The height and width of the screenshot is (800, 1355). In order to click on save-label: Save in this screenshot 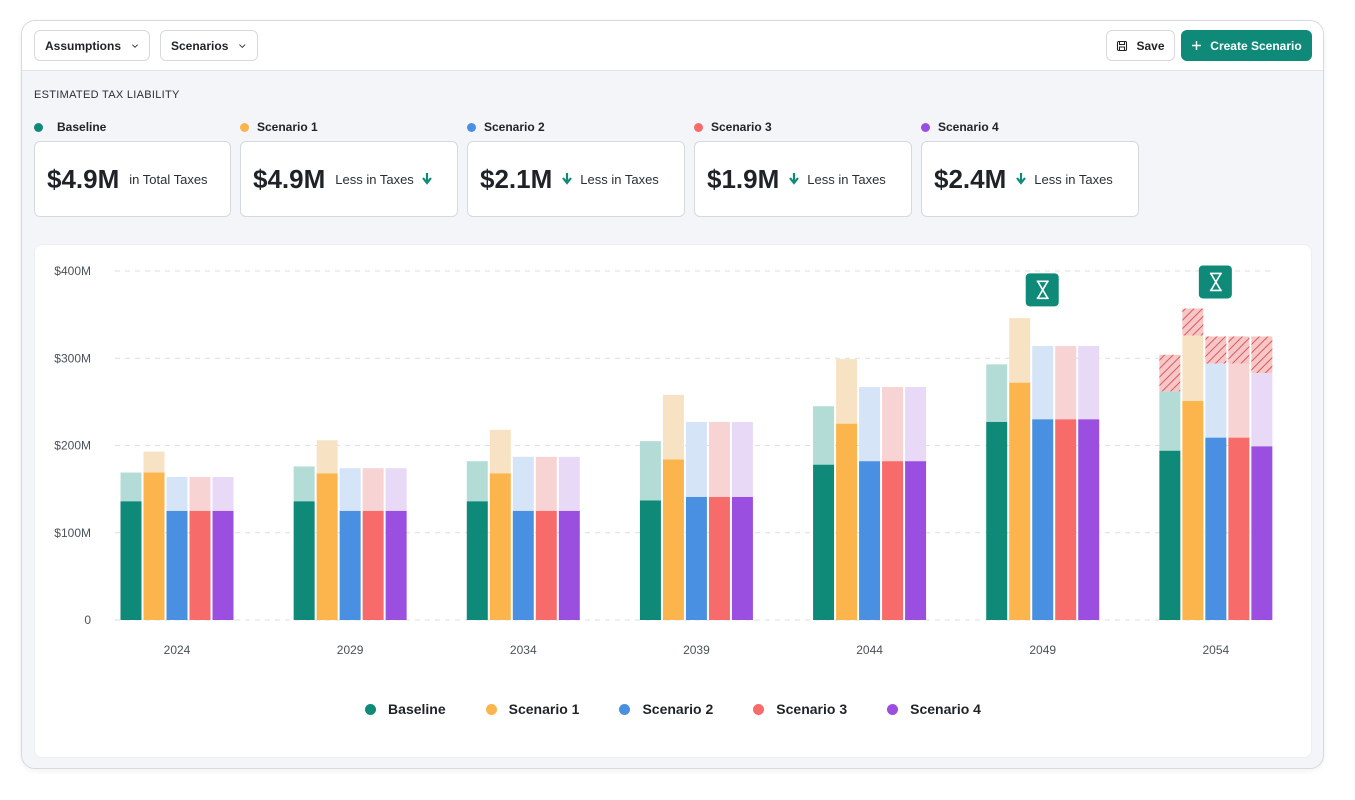, I will do `click(1150, 45)`.